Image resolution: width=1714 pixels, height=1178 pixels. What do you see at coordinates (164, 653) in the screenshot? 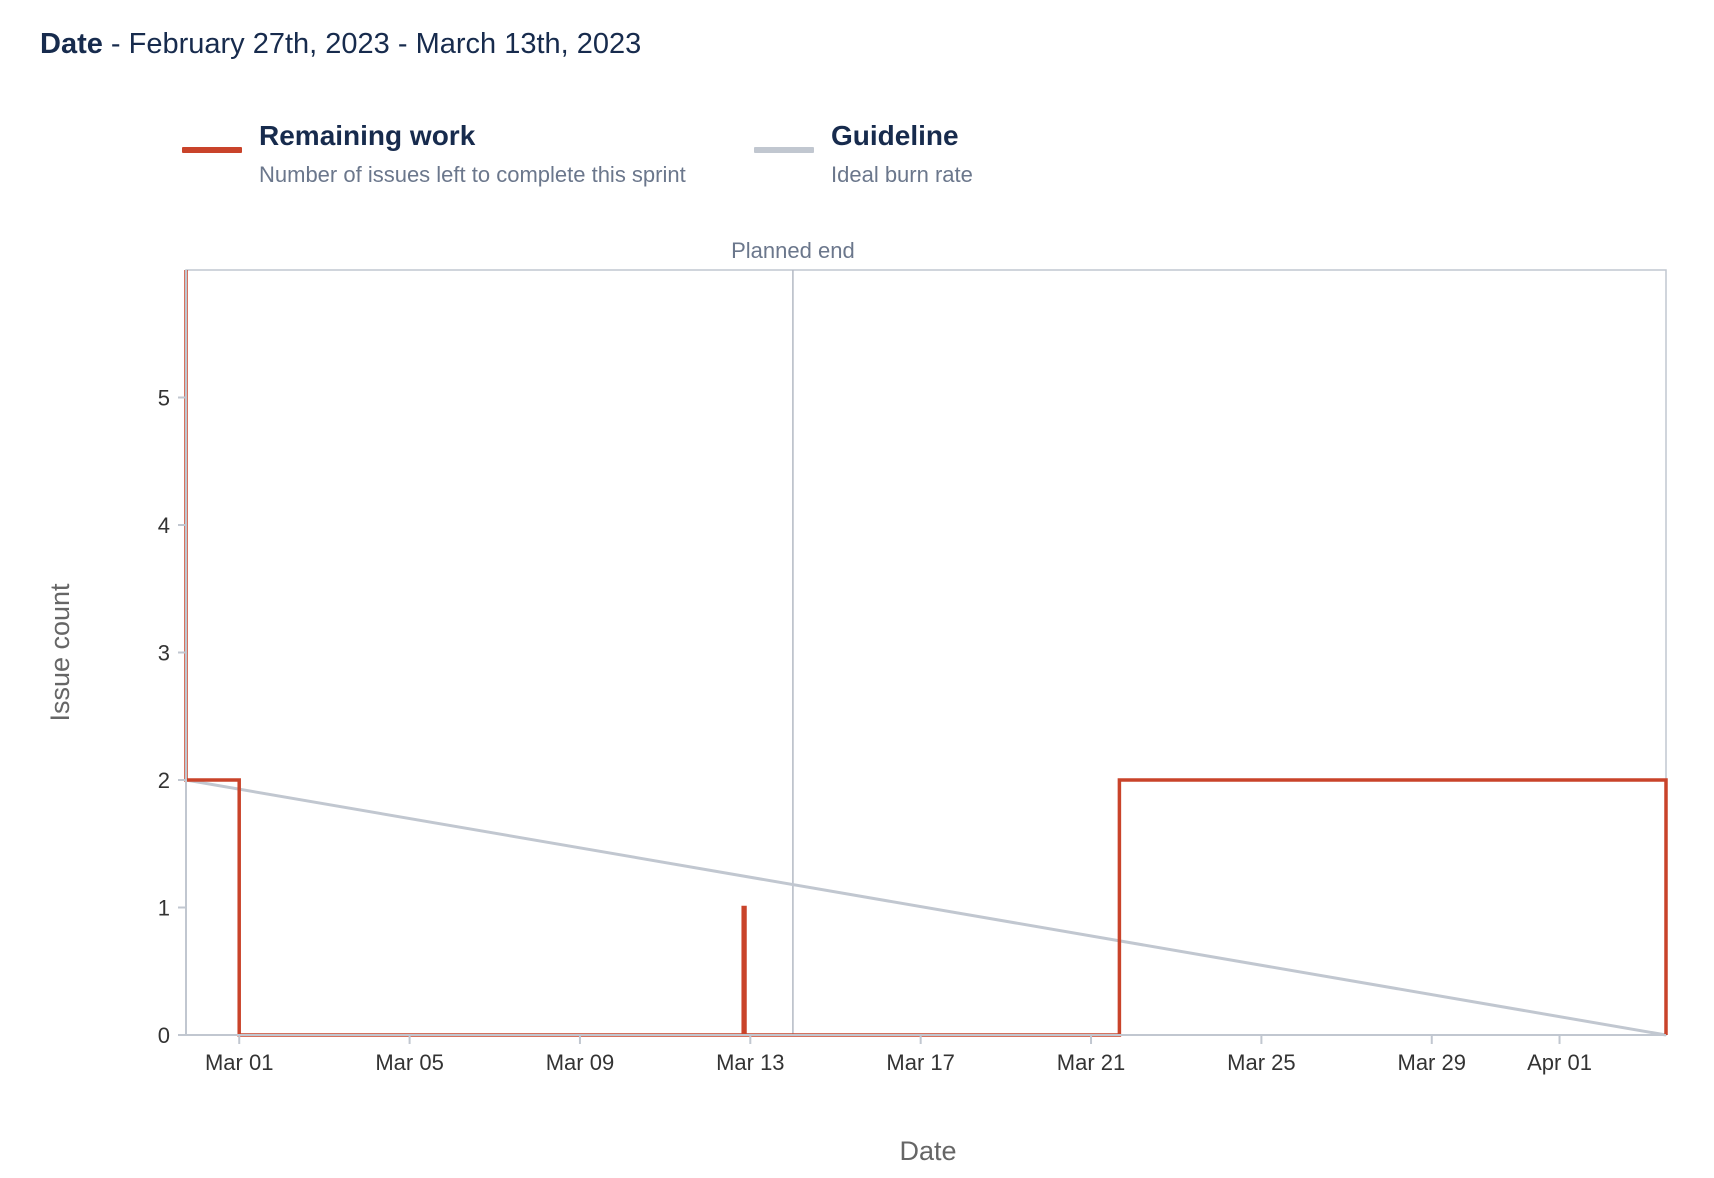
I see `y-tick-label: 3` at bounding box center [164, 653].